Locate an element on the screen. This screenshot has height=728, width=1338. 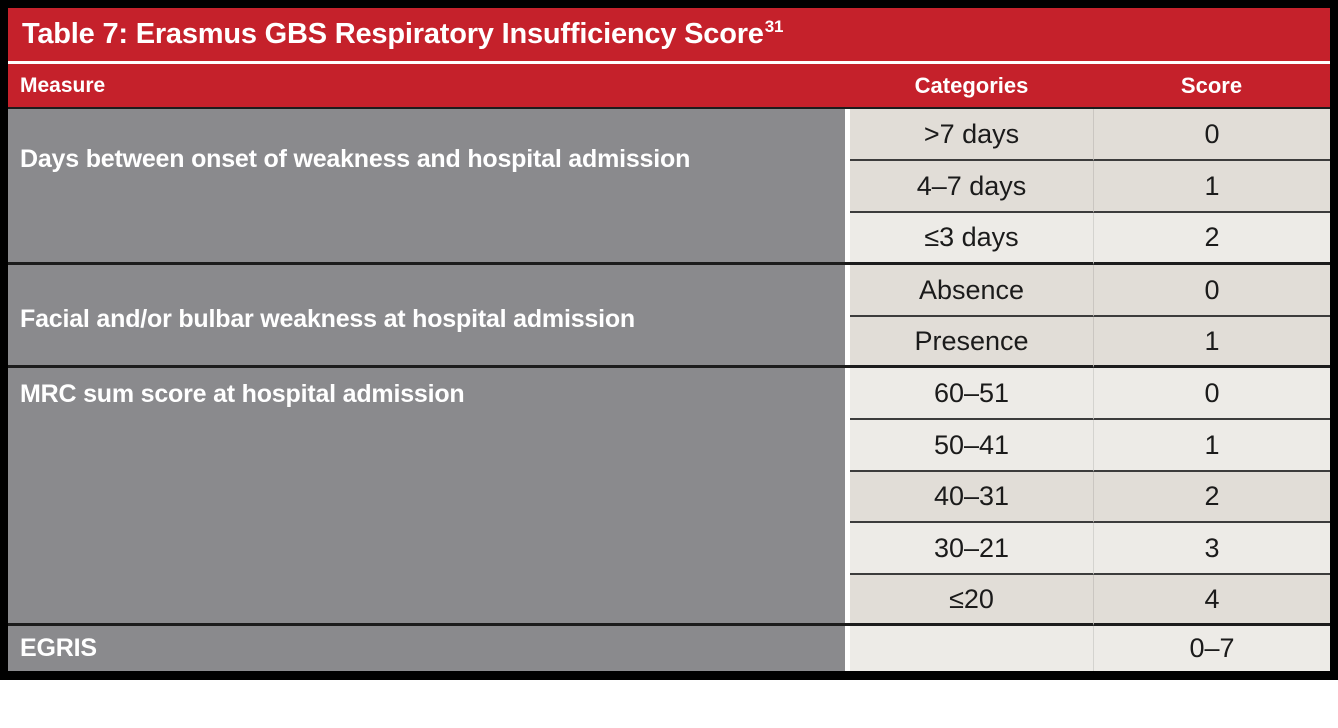
table-title-citation: 31 is located at coordinates (774, 27).